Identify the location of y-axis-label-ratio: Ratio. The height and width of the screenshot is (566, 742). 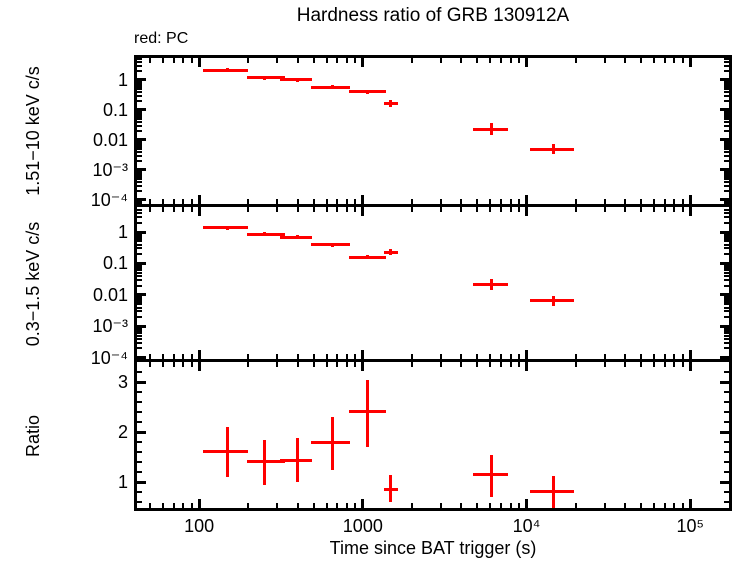
(33, 435).